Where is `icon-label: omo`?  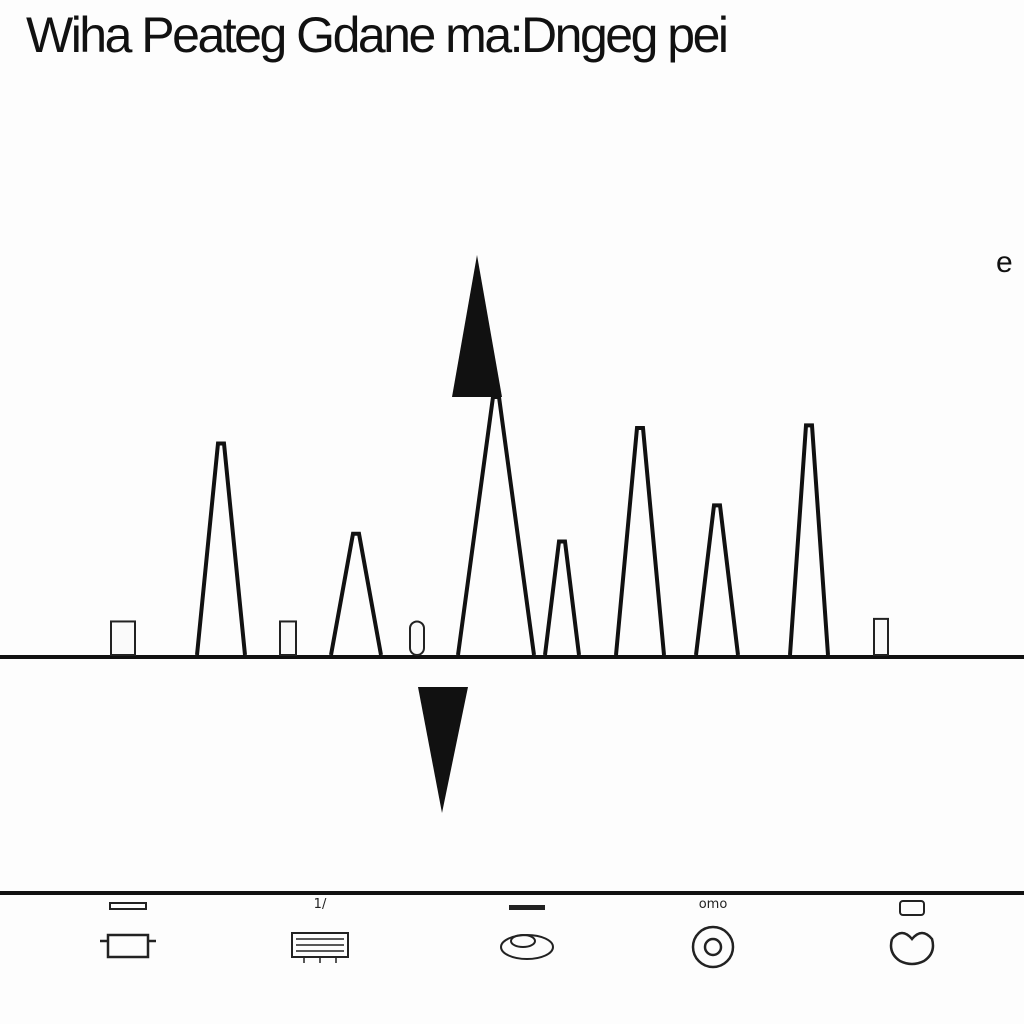
icon-label: omo is located at coordinates (713, 904).